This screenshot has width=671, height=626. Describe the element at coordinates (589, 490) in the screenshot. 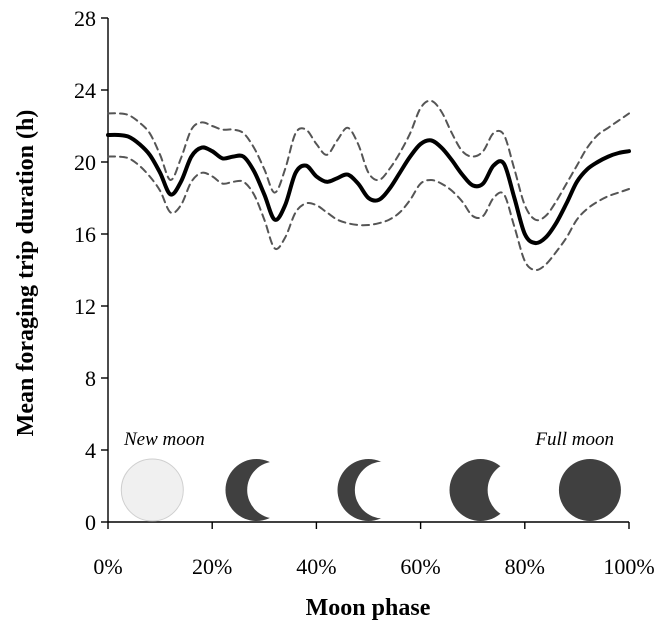

I see `moon-full-icon` at that location.